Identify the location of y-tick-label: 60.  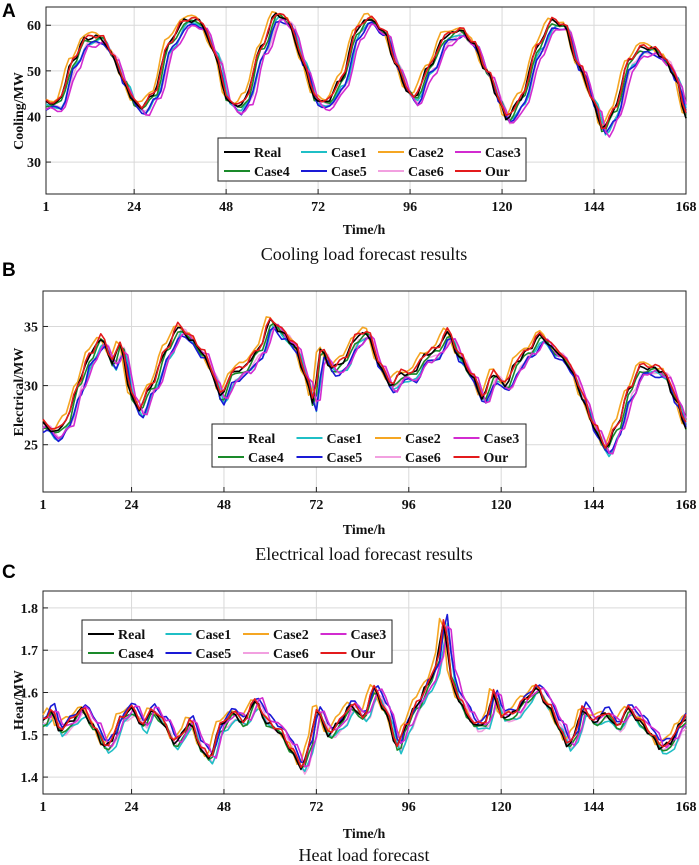
(34, 26).